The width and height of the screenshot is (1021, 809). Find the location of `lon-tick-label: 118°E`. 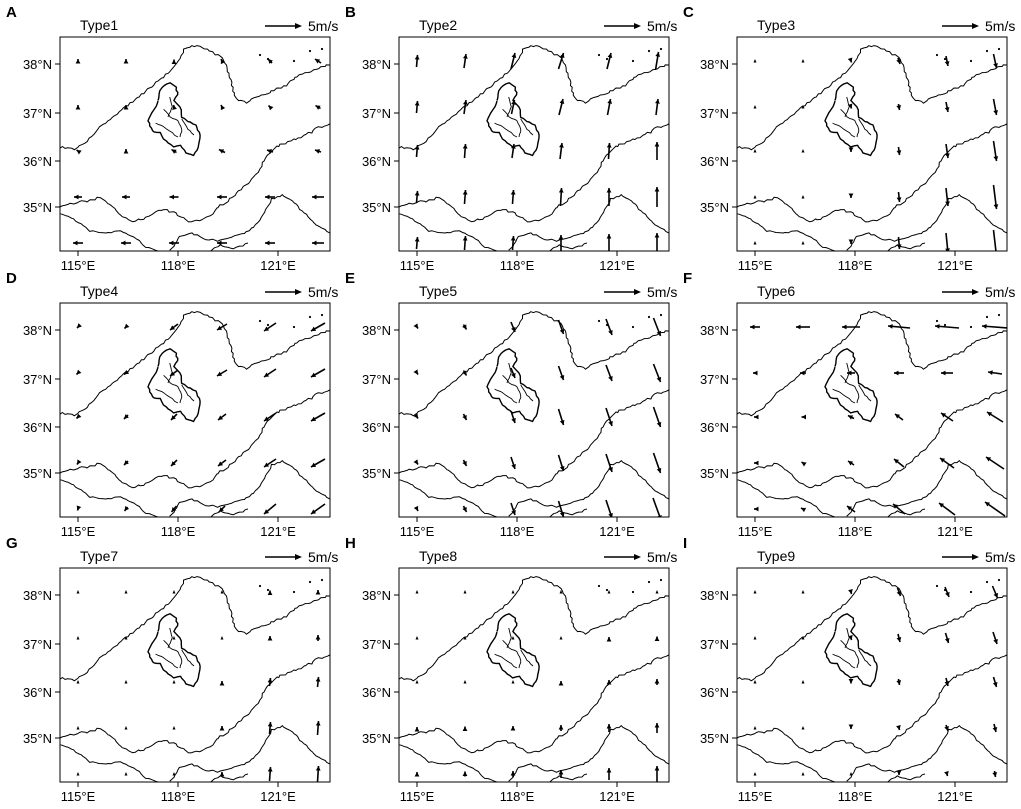

lon-tick-label: 118°E is located at coordinates (178, 265).